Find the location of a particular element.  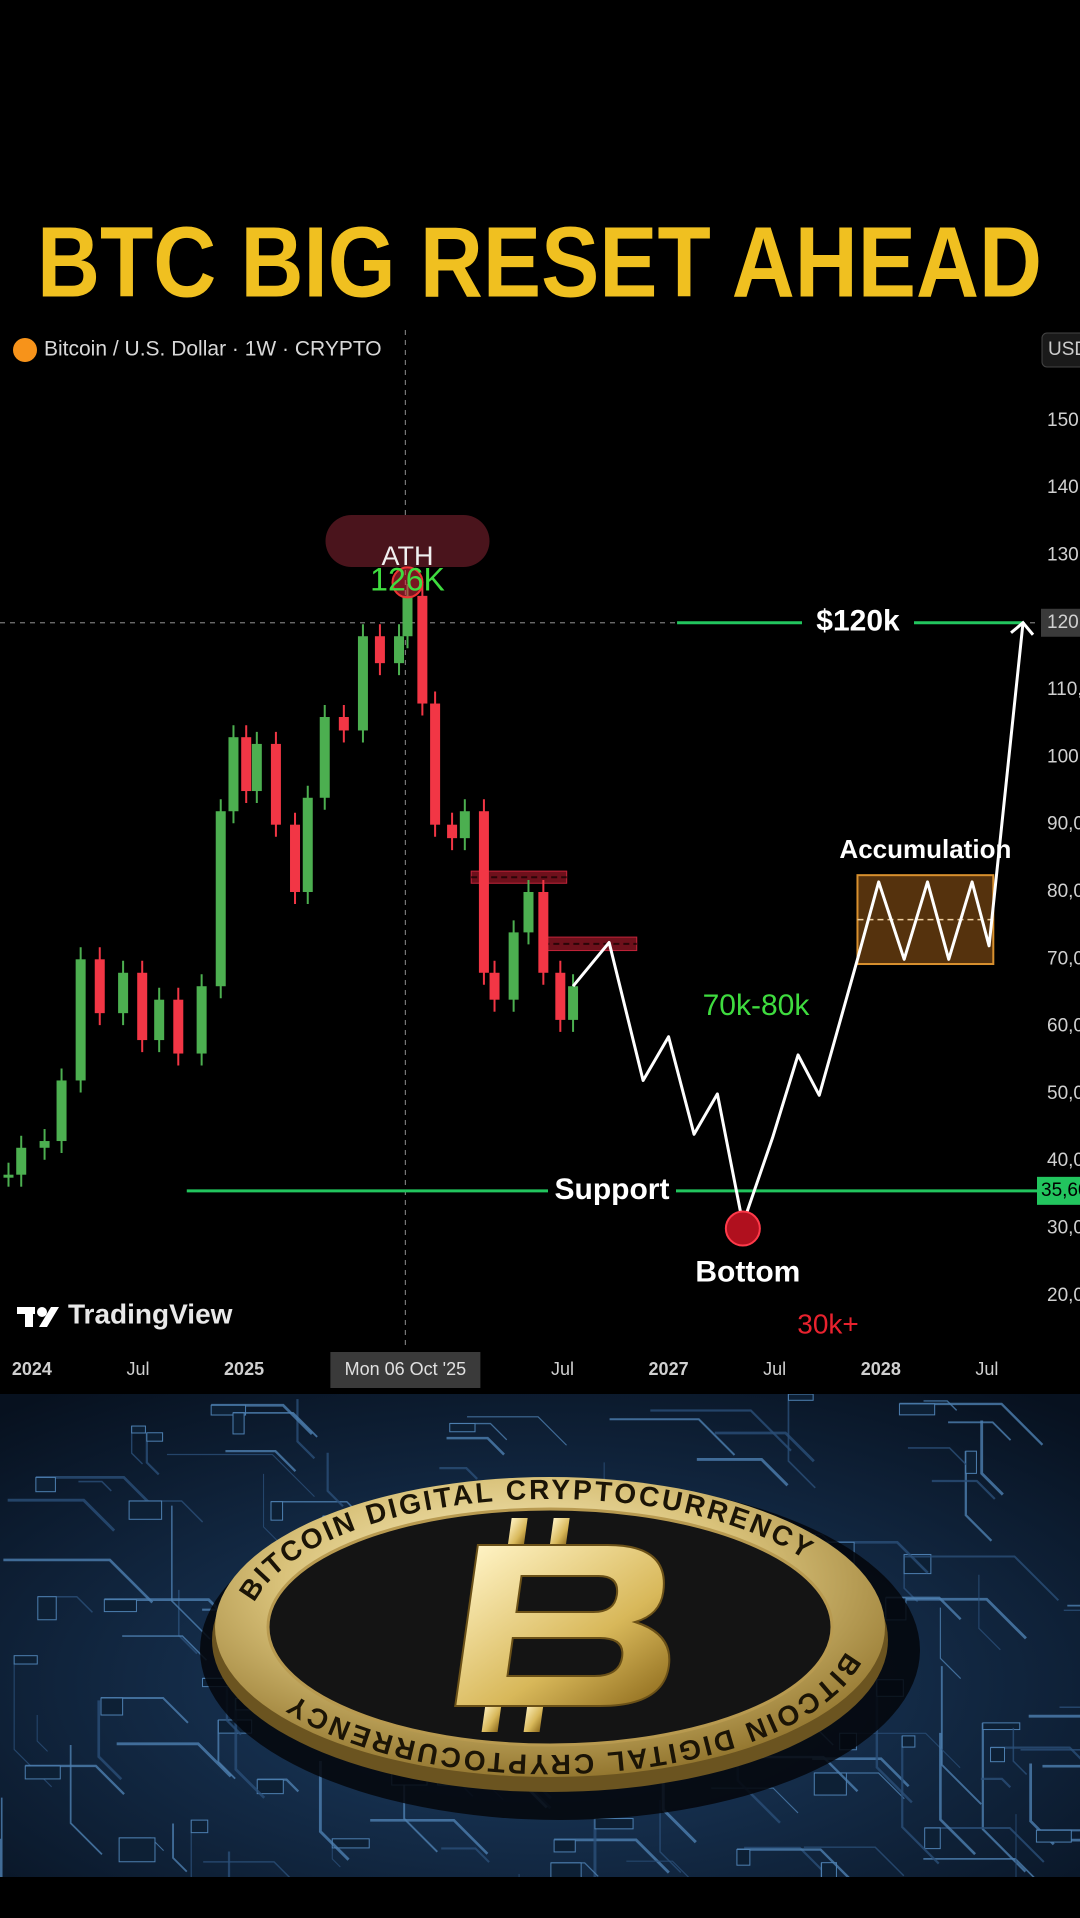

range-label: 70k-80k is located at coordinates (757, 1005).